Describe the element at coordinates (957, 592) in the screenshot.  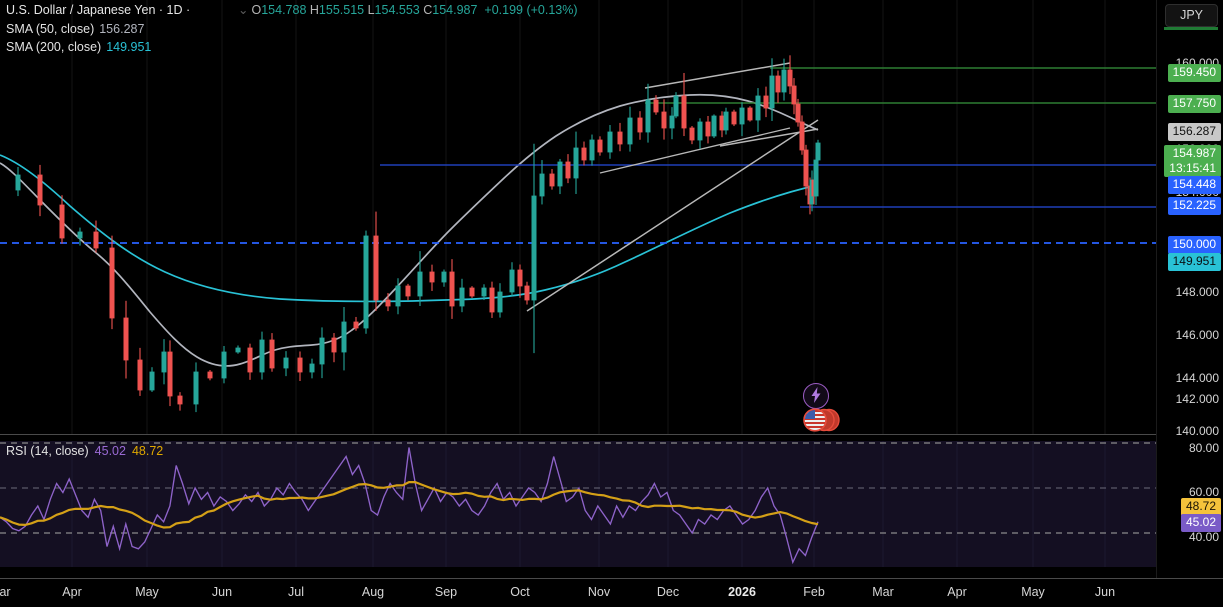
I see `time-label-apr: Apr` at that location.